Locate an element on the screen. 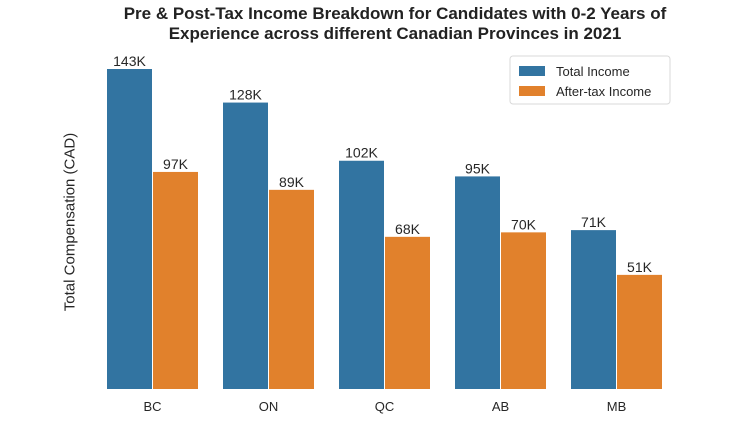  bar-on-after-tax is located at coordinates (291, 289).